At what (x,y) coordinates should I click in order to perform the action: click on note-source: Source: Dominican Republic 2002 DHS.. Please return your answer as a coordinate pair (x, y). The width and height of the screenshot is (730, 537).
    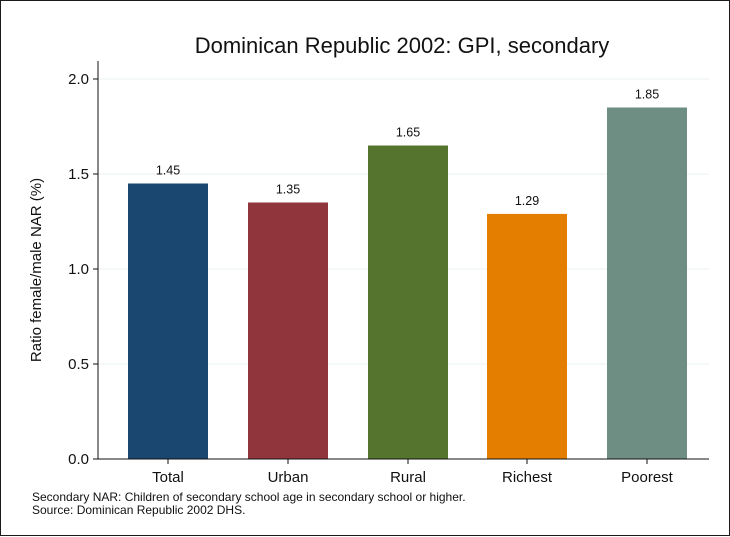
    Looking at the image, I should click on (138, 510).